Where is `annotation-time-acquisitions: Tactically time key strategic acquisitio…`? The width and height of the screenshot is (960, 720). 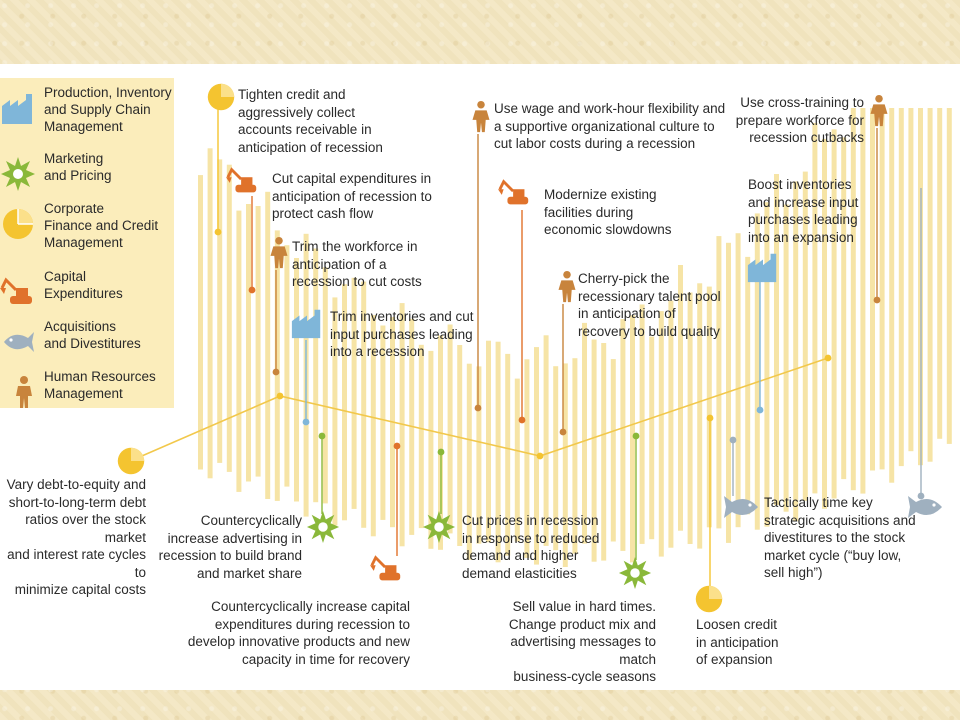
annotation-time-acquisitions: Tactically time key strategic acquisitio… is located at coordinates (840, 537).